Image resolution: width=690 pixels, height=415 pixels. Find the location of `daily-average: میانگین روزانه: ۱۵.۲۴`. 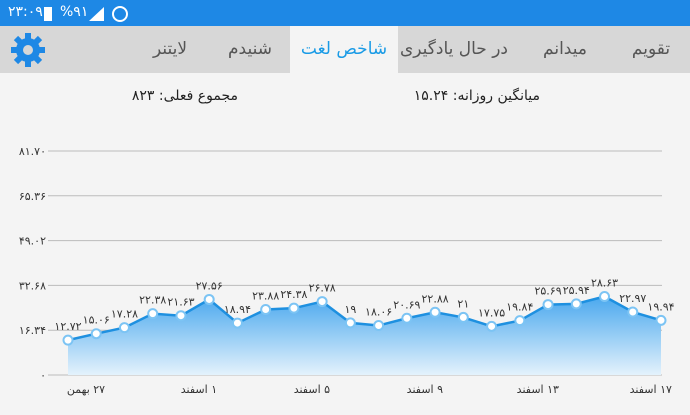

daily-average: میانگین روزانه: ۱۵.۲۴ is located at coordinates (476, 96).